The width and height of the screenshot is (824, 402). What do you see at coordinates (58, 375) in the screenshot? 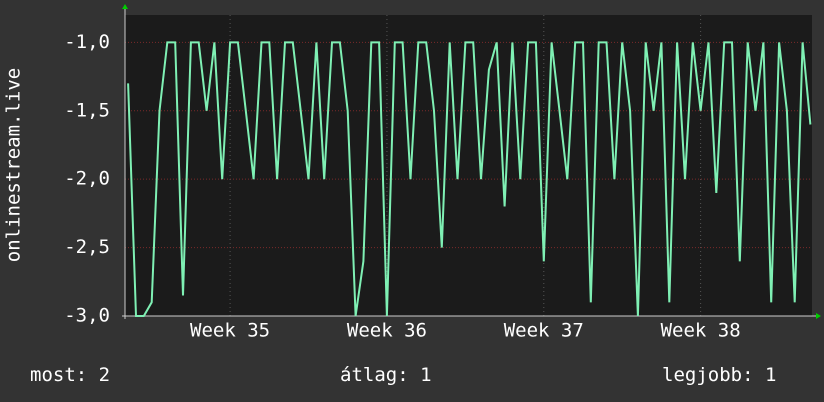
I see `footer-label: most:` at bounding box center [58, 375].